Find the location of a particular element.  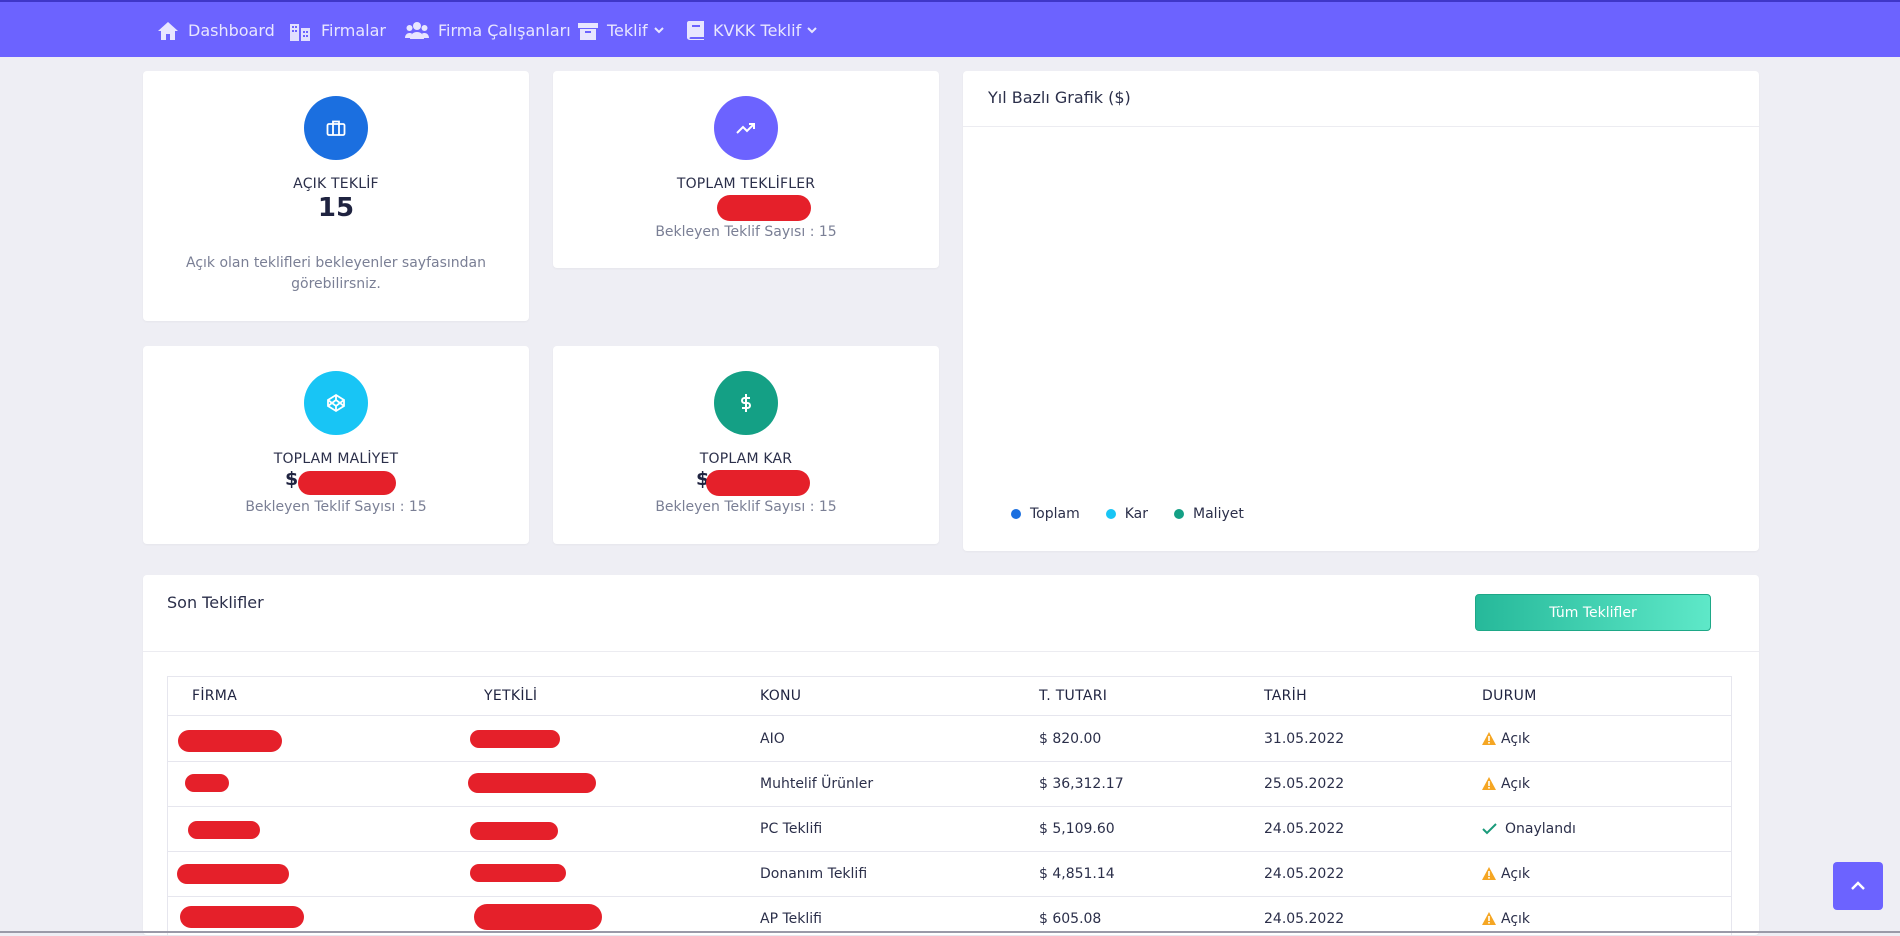

cell-konu: PC Teklifi is located at coordinates (791, 828).